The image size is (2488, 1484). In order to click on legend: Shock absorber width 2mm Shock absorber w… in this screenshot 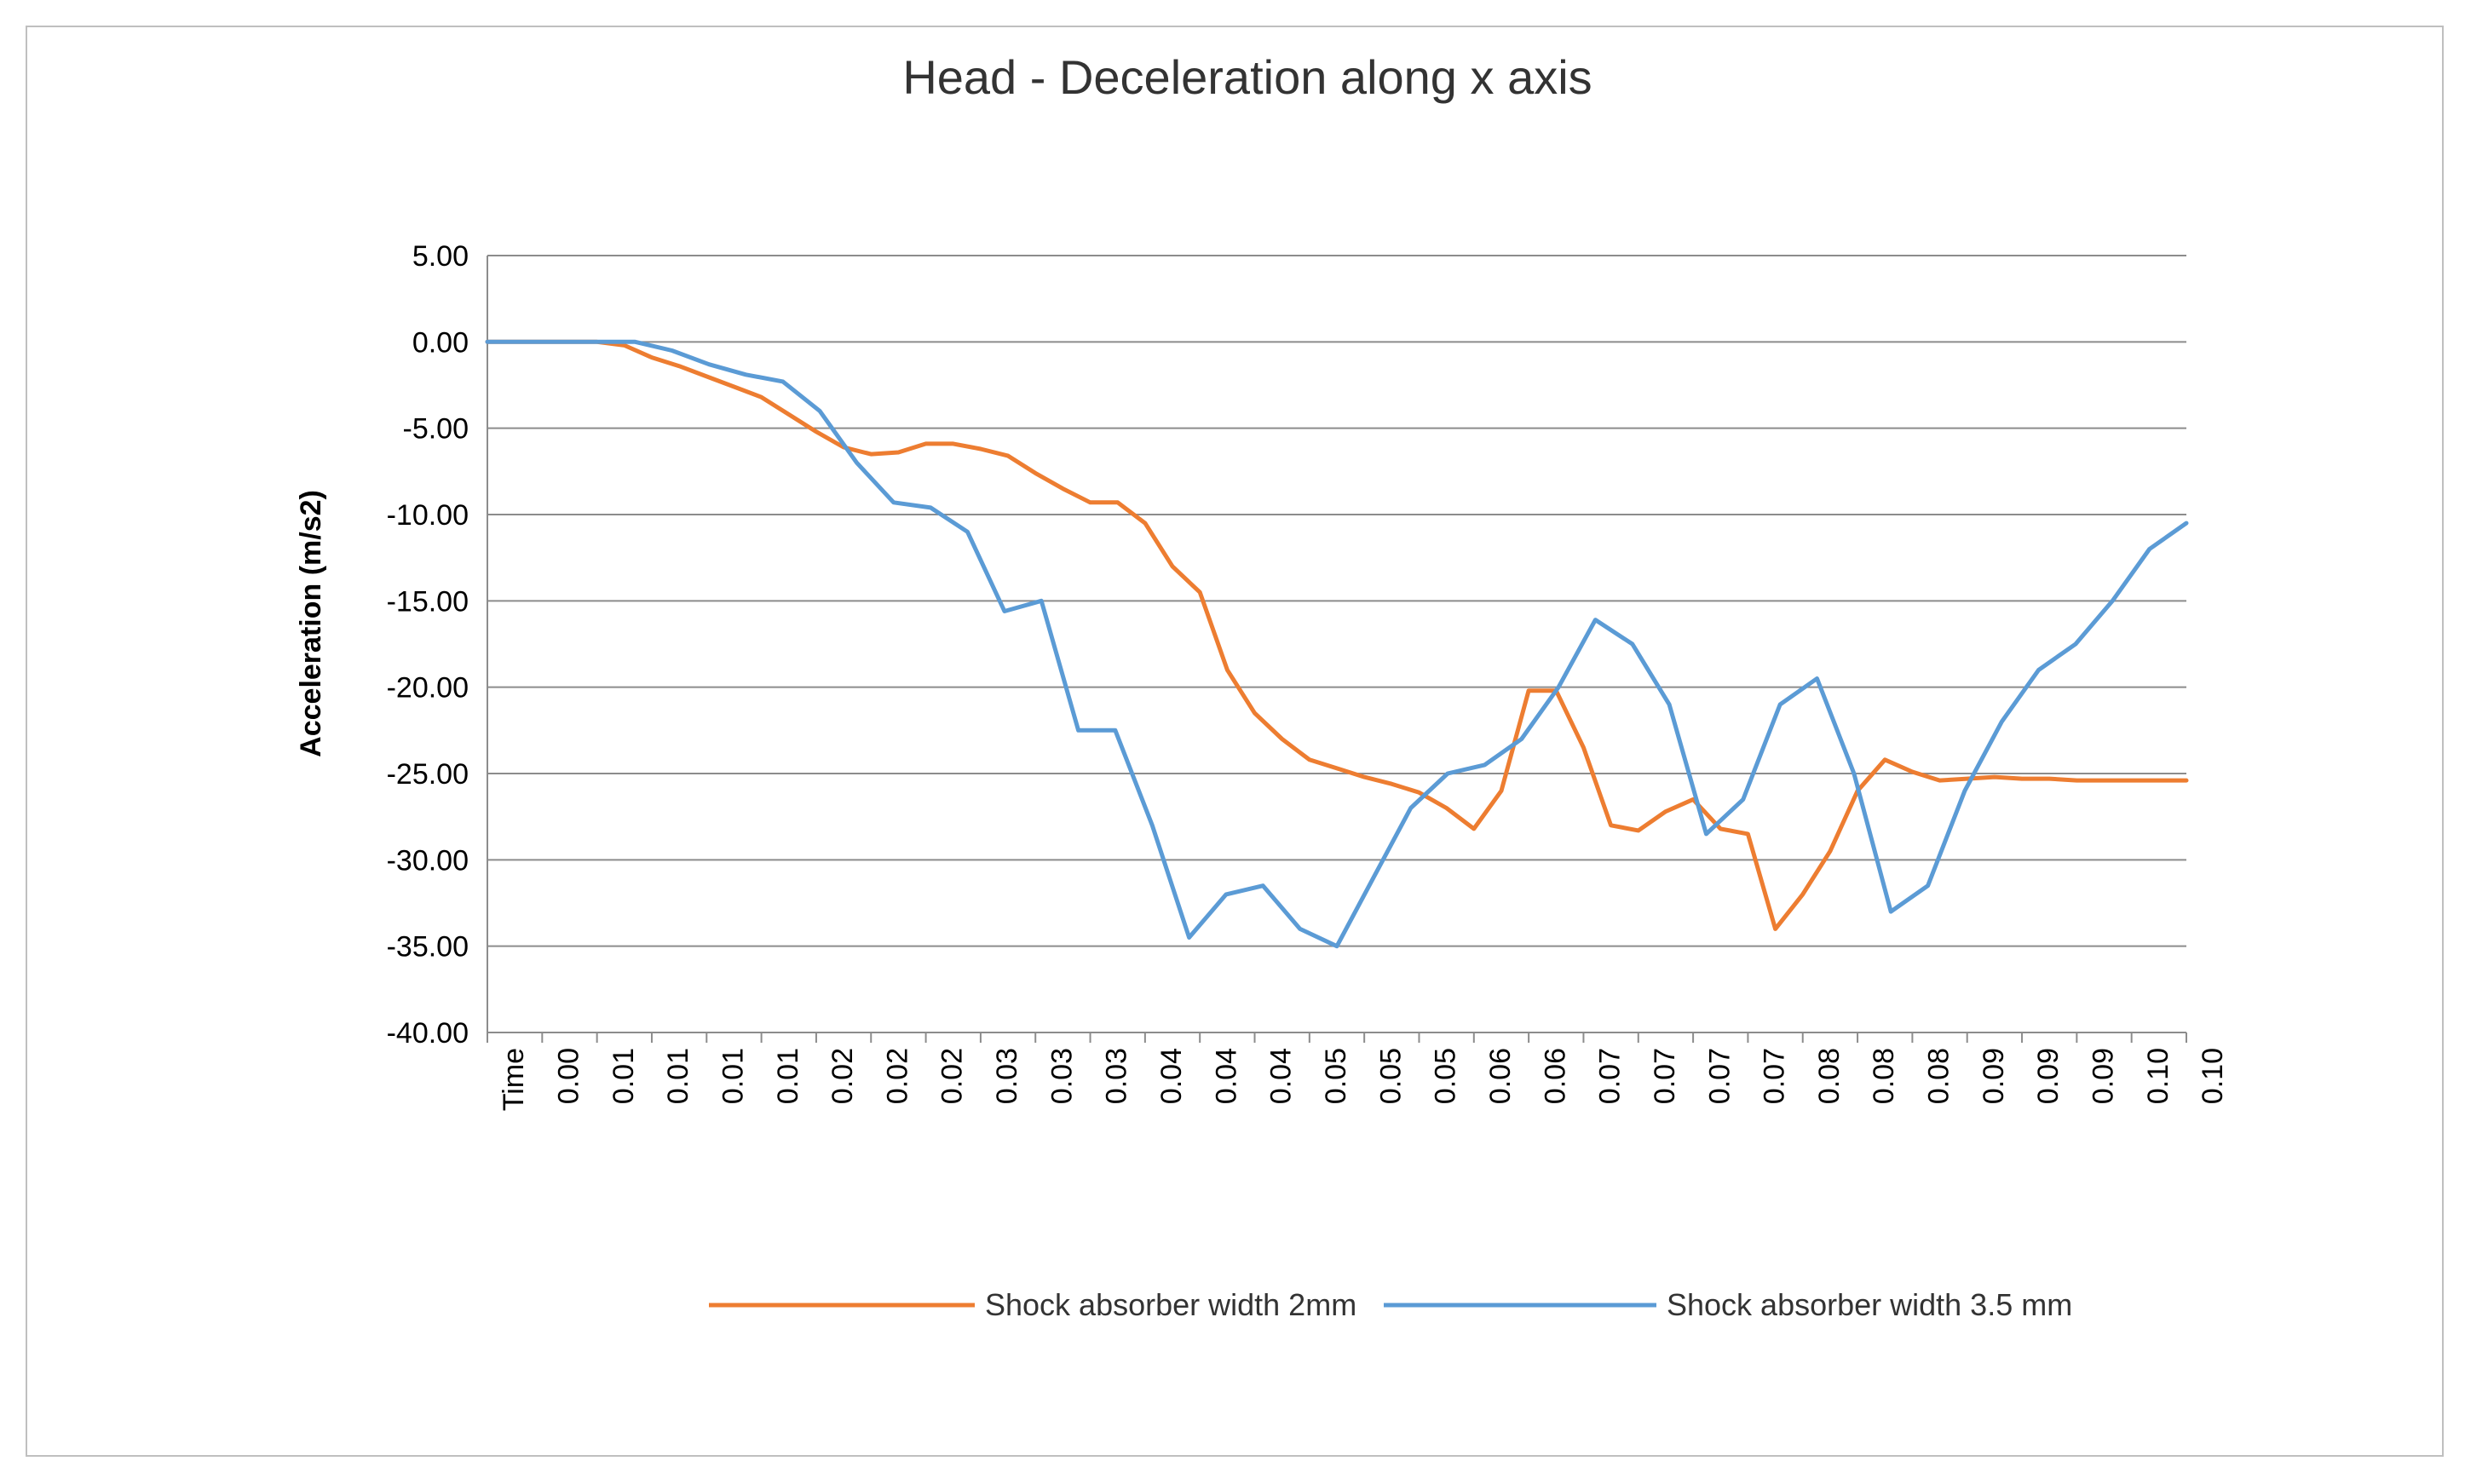, I will do `click(1390, 1304)`.